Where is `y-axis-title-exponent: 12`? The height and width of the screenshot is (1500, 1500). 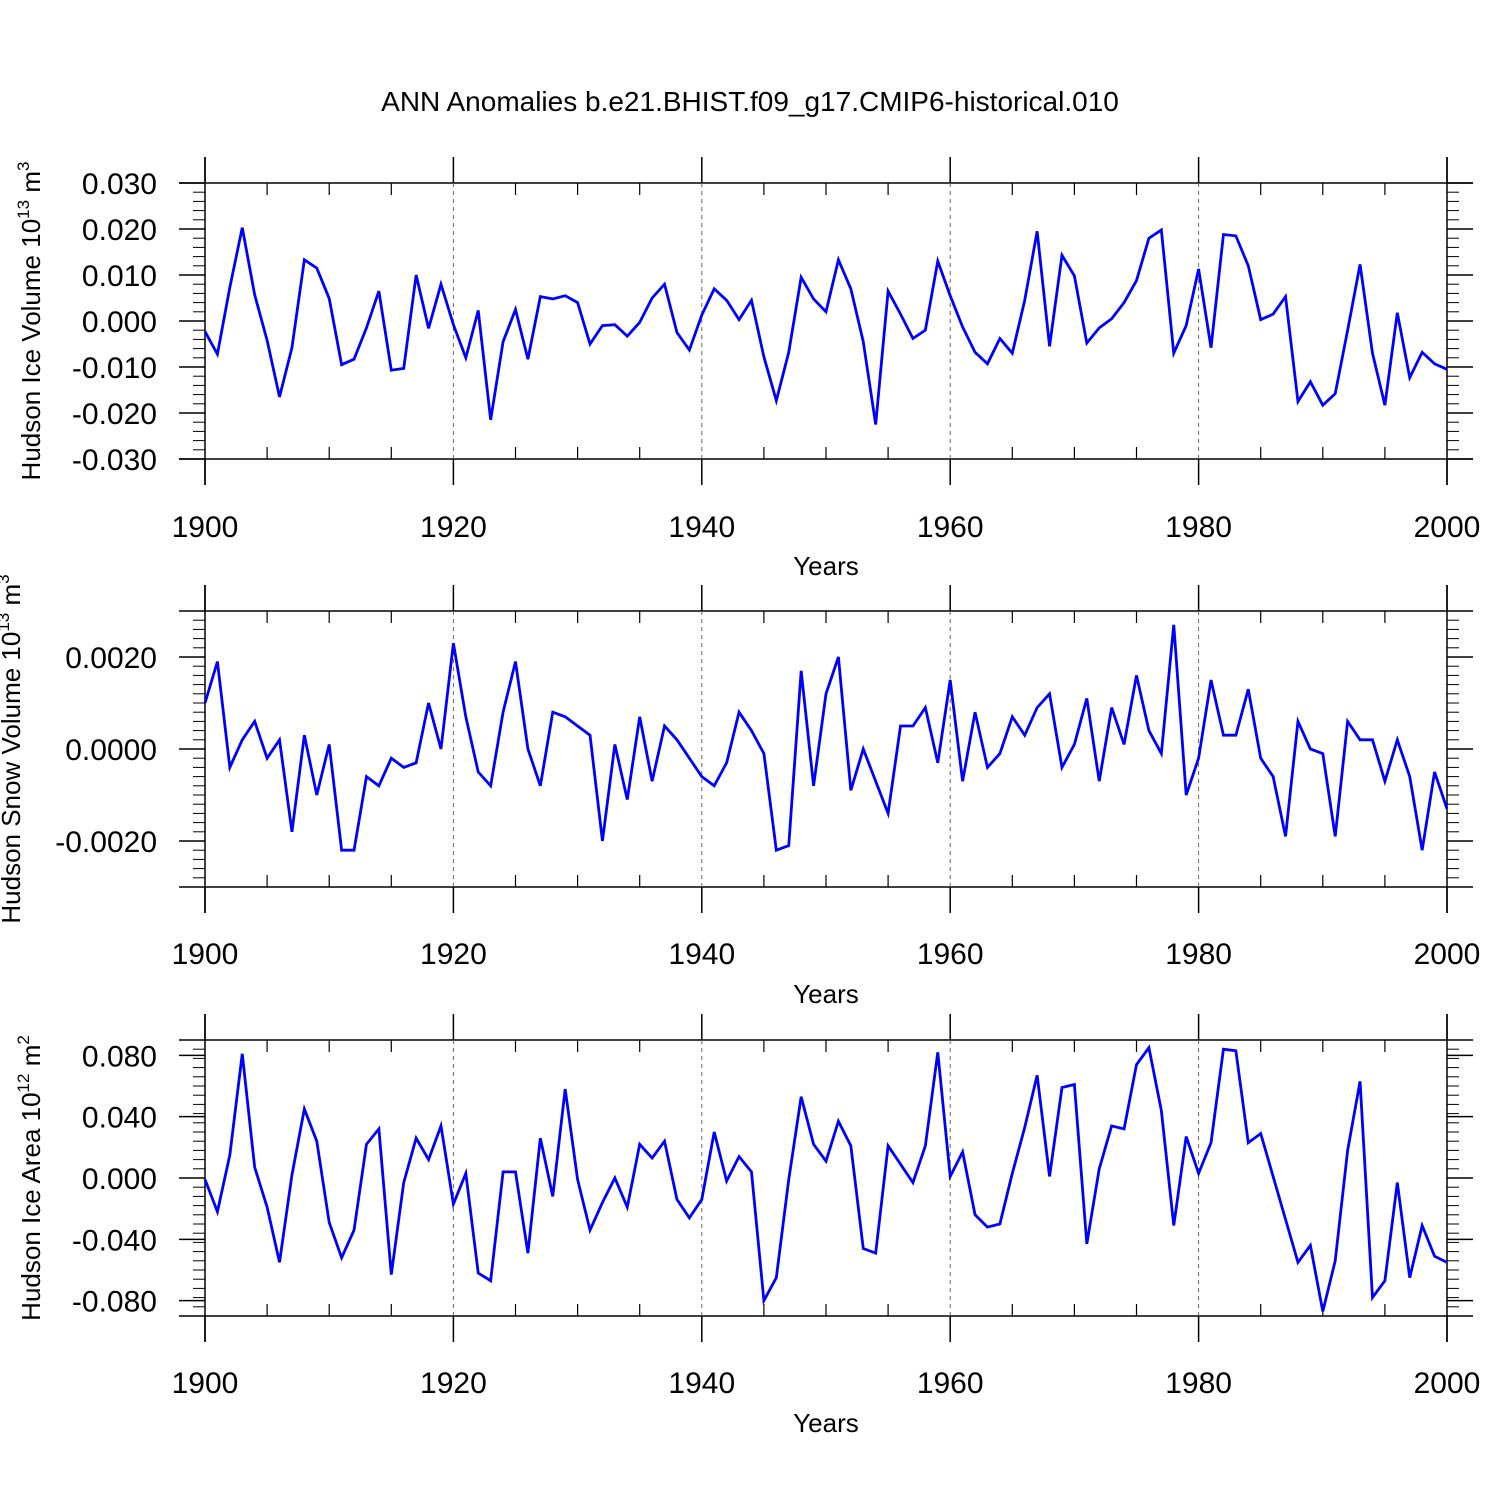
y-axis-title-exponent: 12 is located at coordinates (23, 1083).